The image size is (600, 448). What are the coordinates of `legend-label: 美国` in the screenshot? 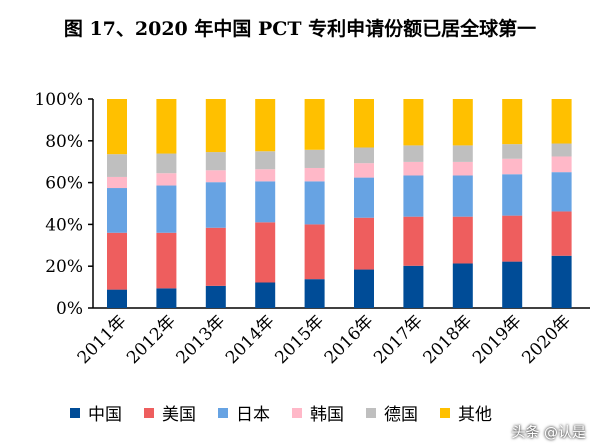 It's located at (179, 415).